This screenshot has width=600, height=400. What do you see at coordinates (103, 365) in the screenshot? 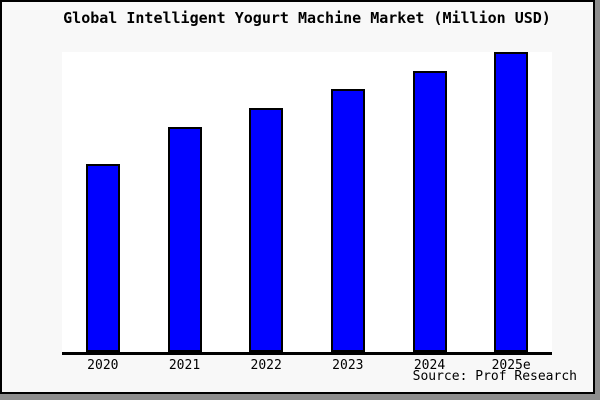
I see `x-axis-label-2020: 2020` at bounding box center [103, 365].